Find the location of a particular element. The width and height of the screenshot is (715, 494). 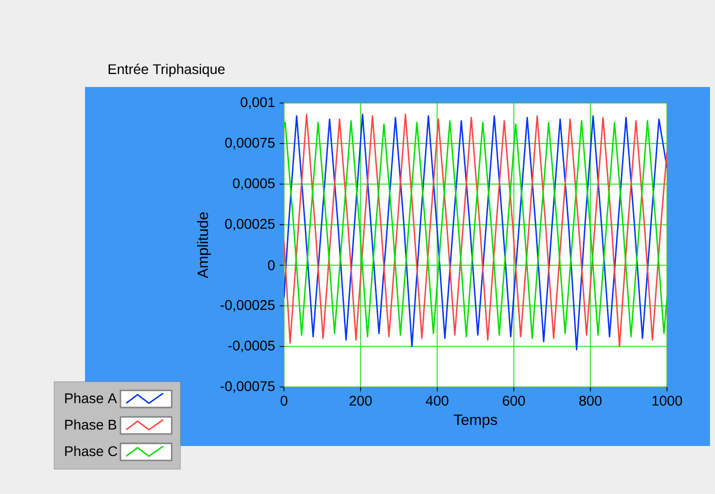

y-tick-label: 0,00025 is located at coordinates (250, 224).